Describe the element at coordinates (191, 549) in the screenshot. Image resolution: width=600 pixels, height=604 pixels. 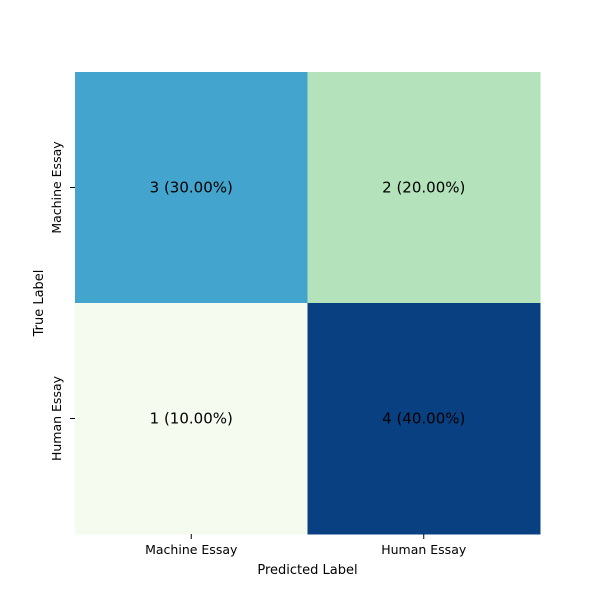
I see `x-tick-label-0: Machine Essay` at that location.